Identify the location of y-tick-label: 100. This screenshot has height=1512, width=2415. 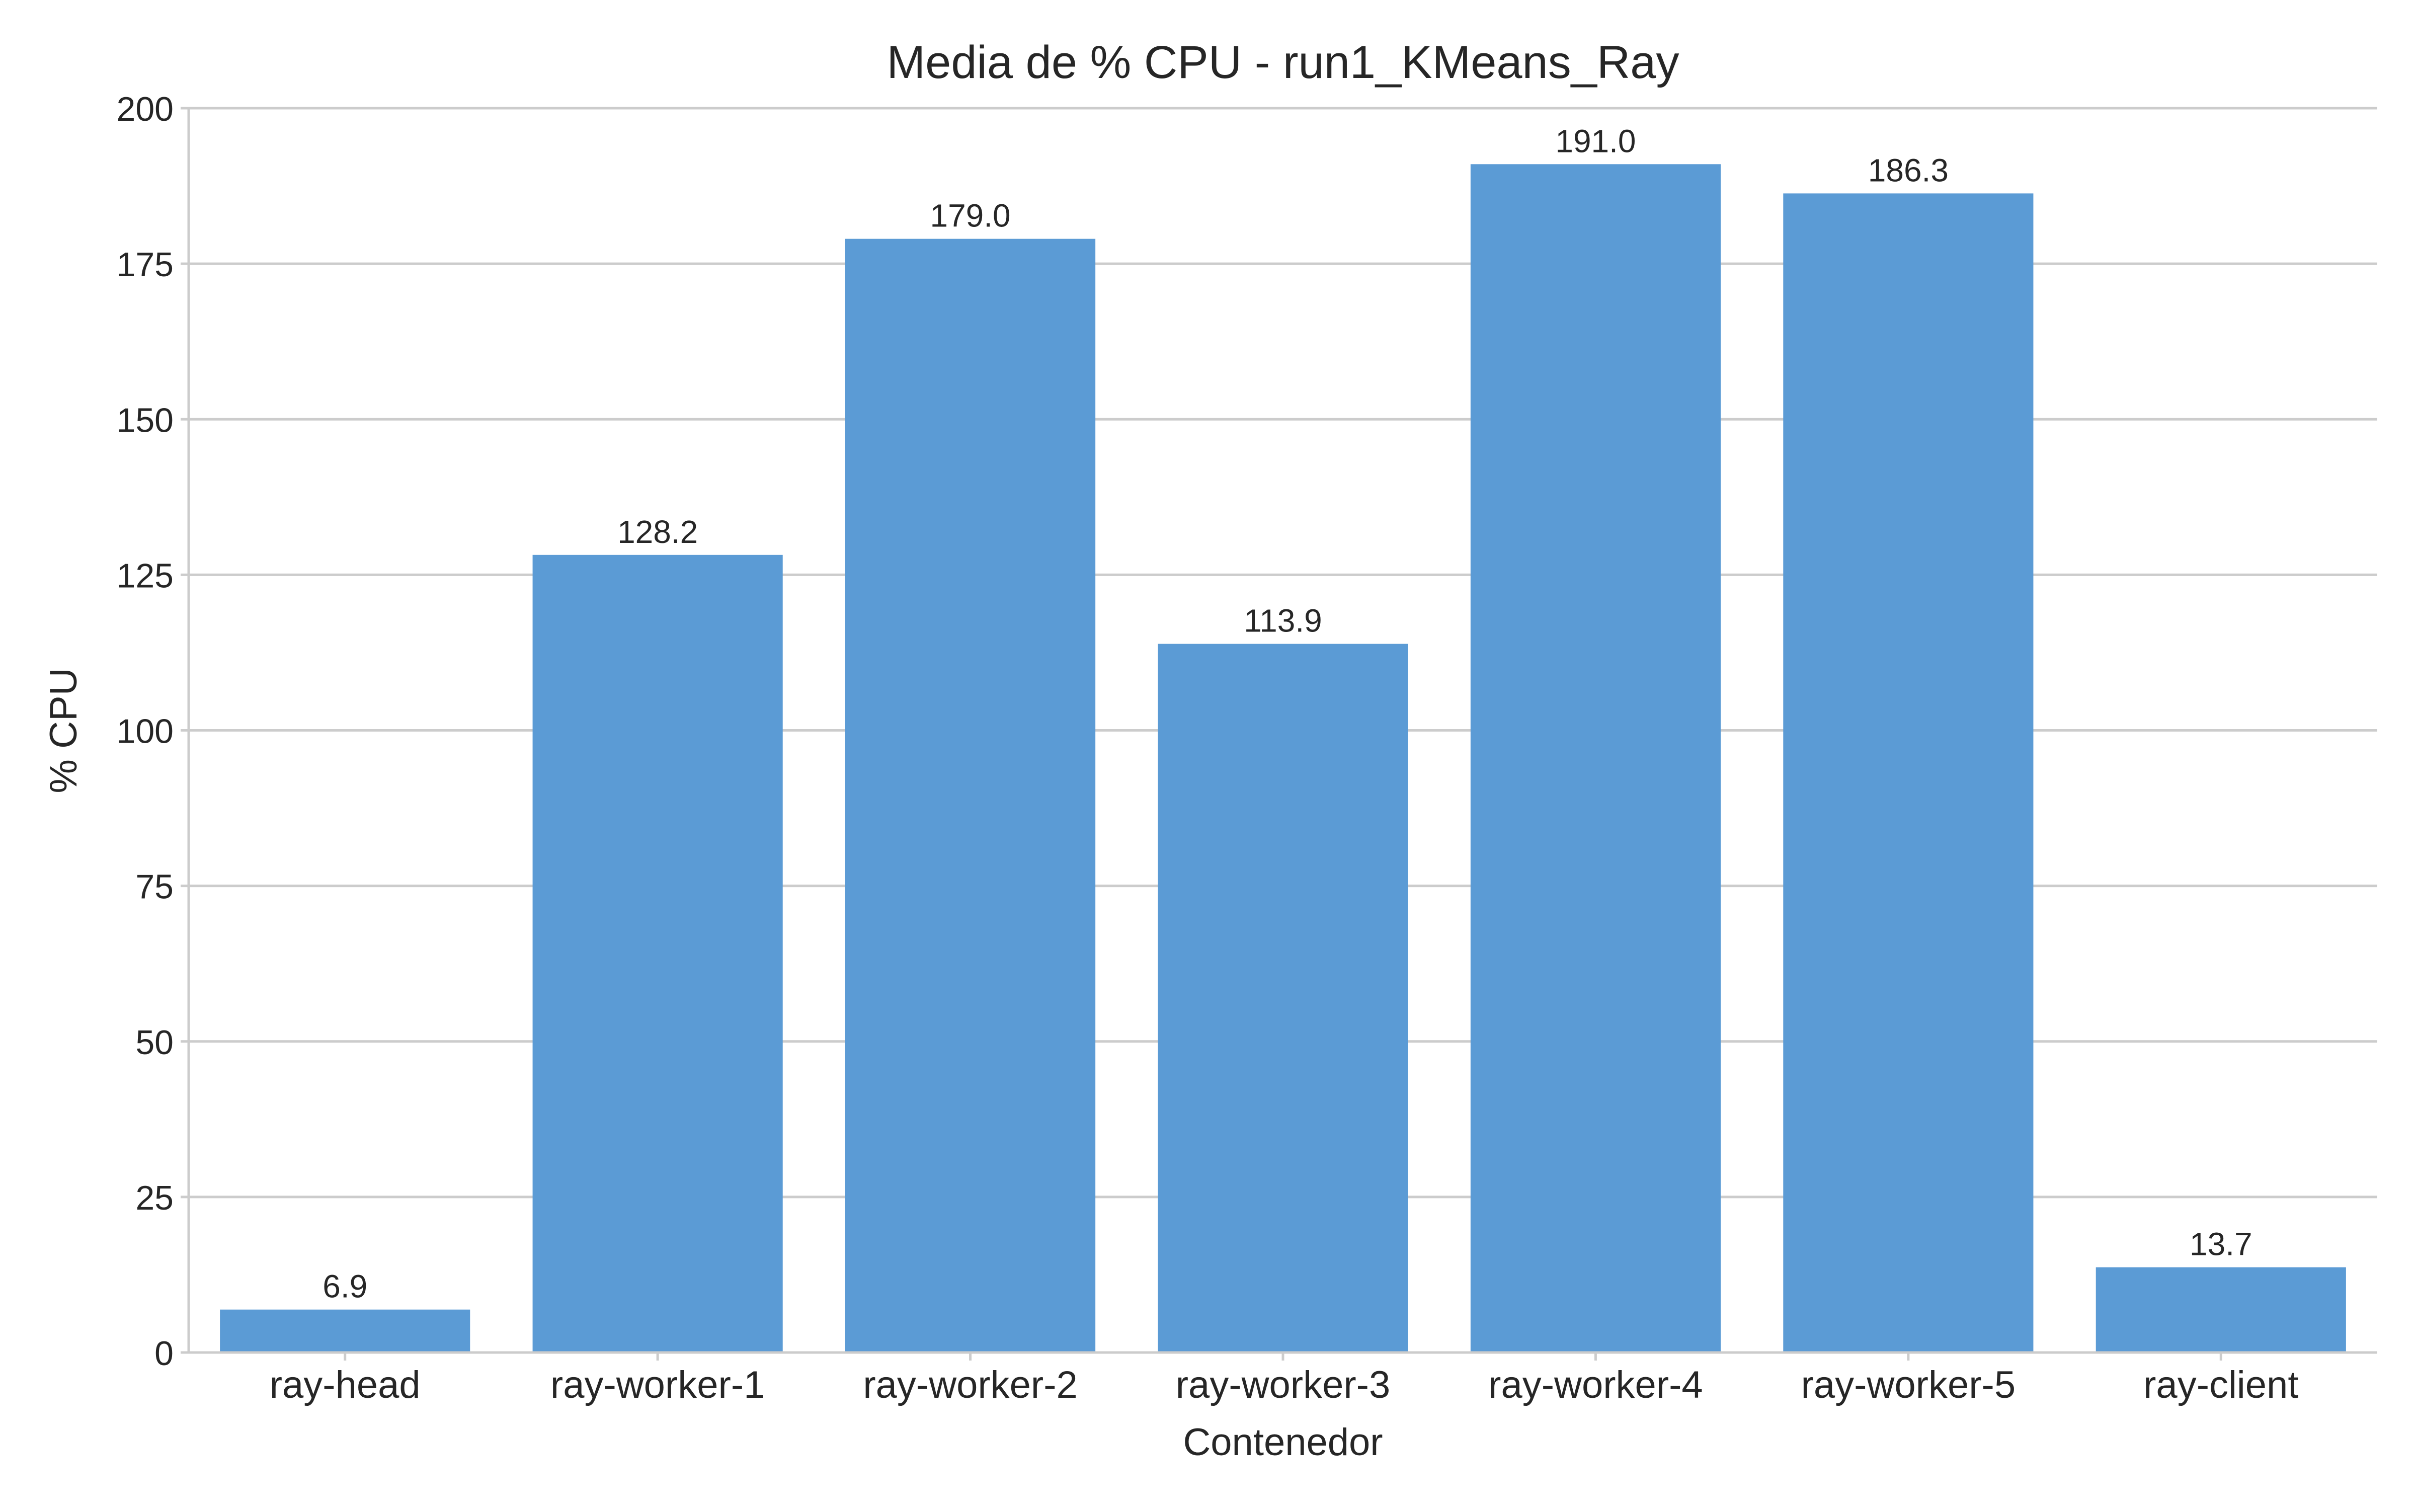
(145, 731).